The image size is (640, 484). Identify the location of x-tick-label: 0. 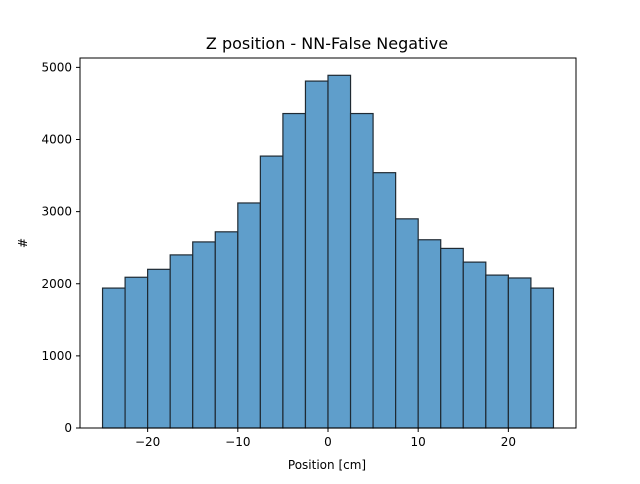
(328, 442).